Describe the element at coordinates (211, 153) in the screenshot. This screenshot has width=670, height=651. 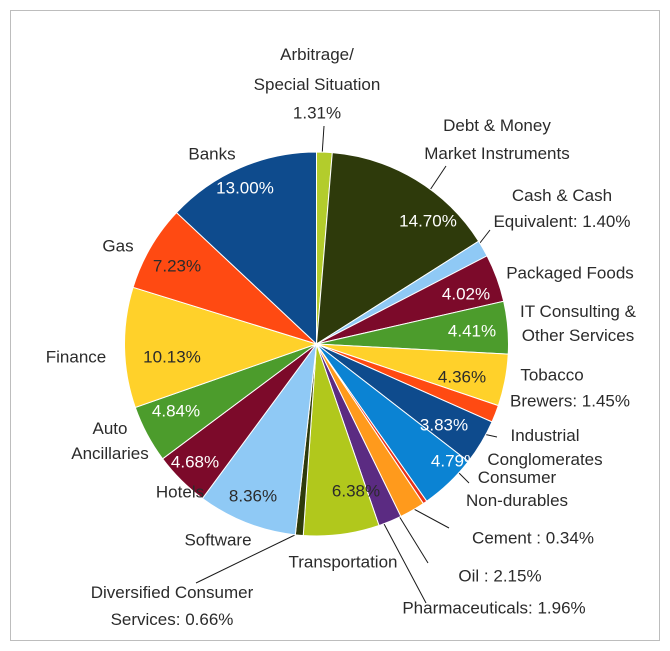
I see `slice-label: Banks` at that location.